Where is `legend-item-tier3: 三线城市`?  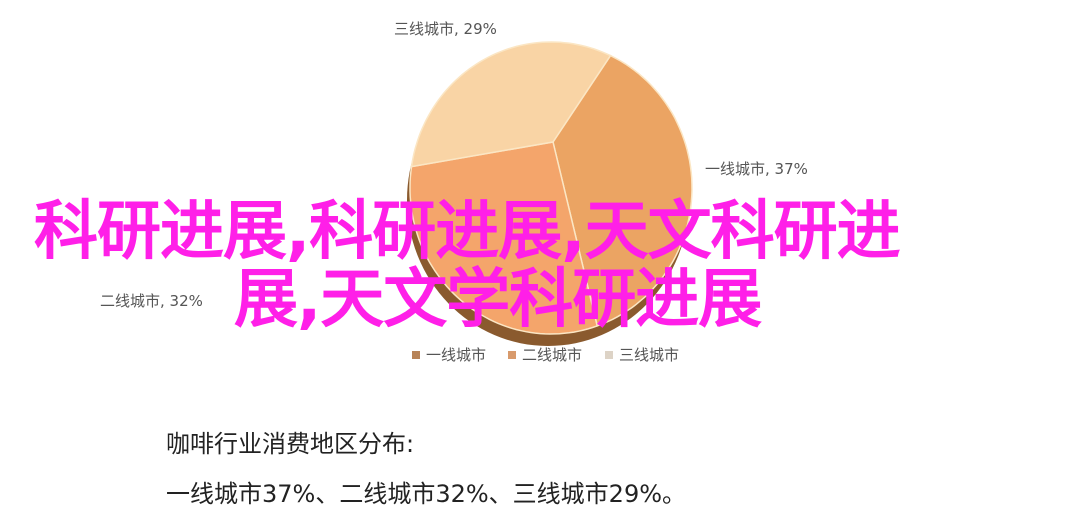
legend-item-tier3: 三线城市 is located at coordinates (642, 355).